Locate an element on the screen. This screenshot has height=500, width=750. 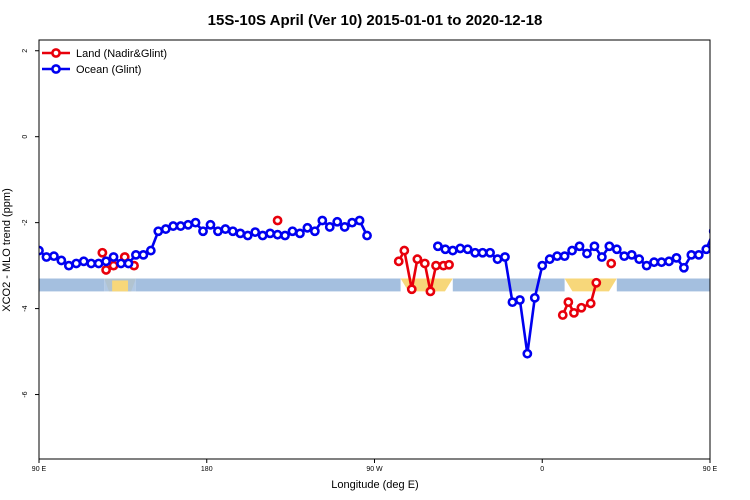
y-tick-label: -6 is located at coordinates (25, 394).